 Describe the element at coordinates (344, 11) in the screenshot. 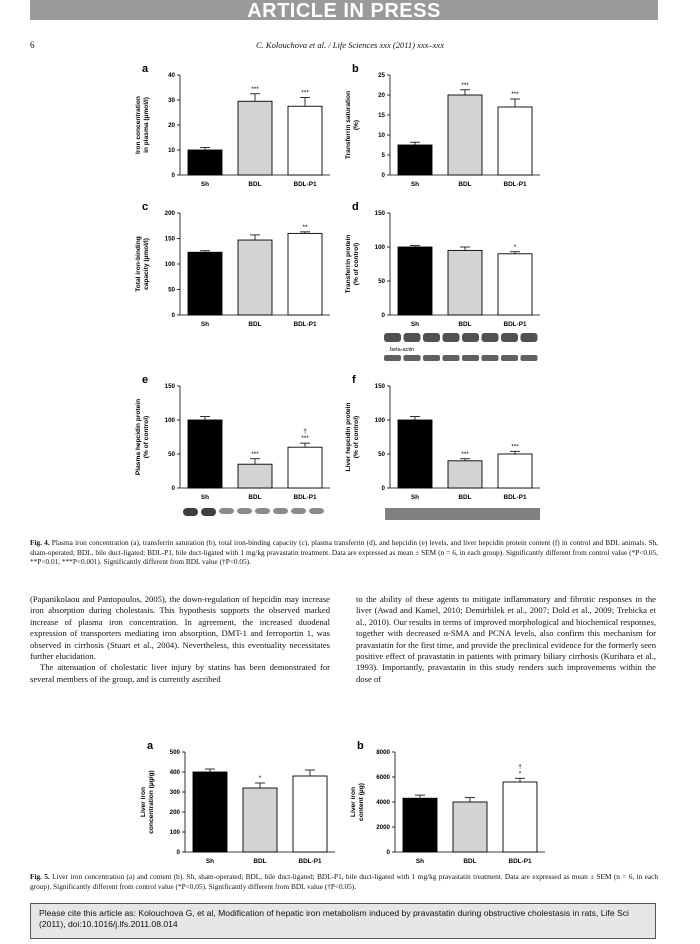

I see `banner: ARTICLE IN PRESS` at that location.